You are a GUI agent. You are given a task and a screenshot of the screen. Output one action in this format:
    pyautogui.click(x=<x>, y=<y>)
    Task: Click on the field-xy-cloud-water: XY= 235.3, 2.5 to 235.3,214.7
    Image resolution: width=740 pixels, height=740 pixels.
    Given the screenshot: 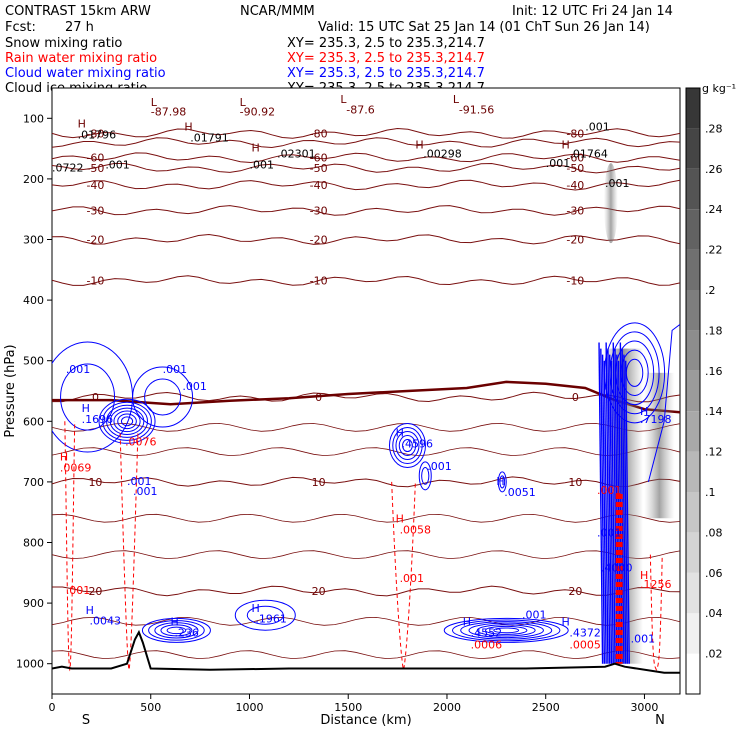 What is the action you would take?
    pyautogui.click(x=386, y=73)
    